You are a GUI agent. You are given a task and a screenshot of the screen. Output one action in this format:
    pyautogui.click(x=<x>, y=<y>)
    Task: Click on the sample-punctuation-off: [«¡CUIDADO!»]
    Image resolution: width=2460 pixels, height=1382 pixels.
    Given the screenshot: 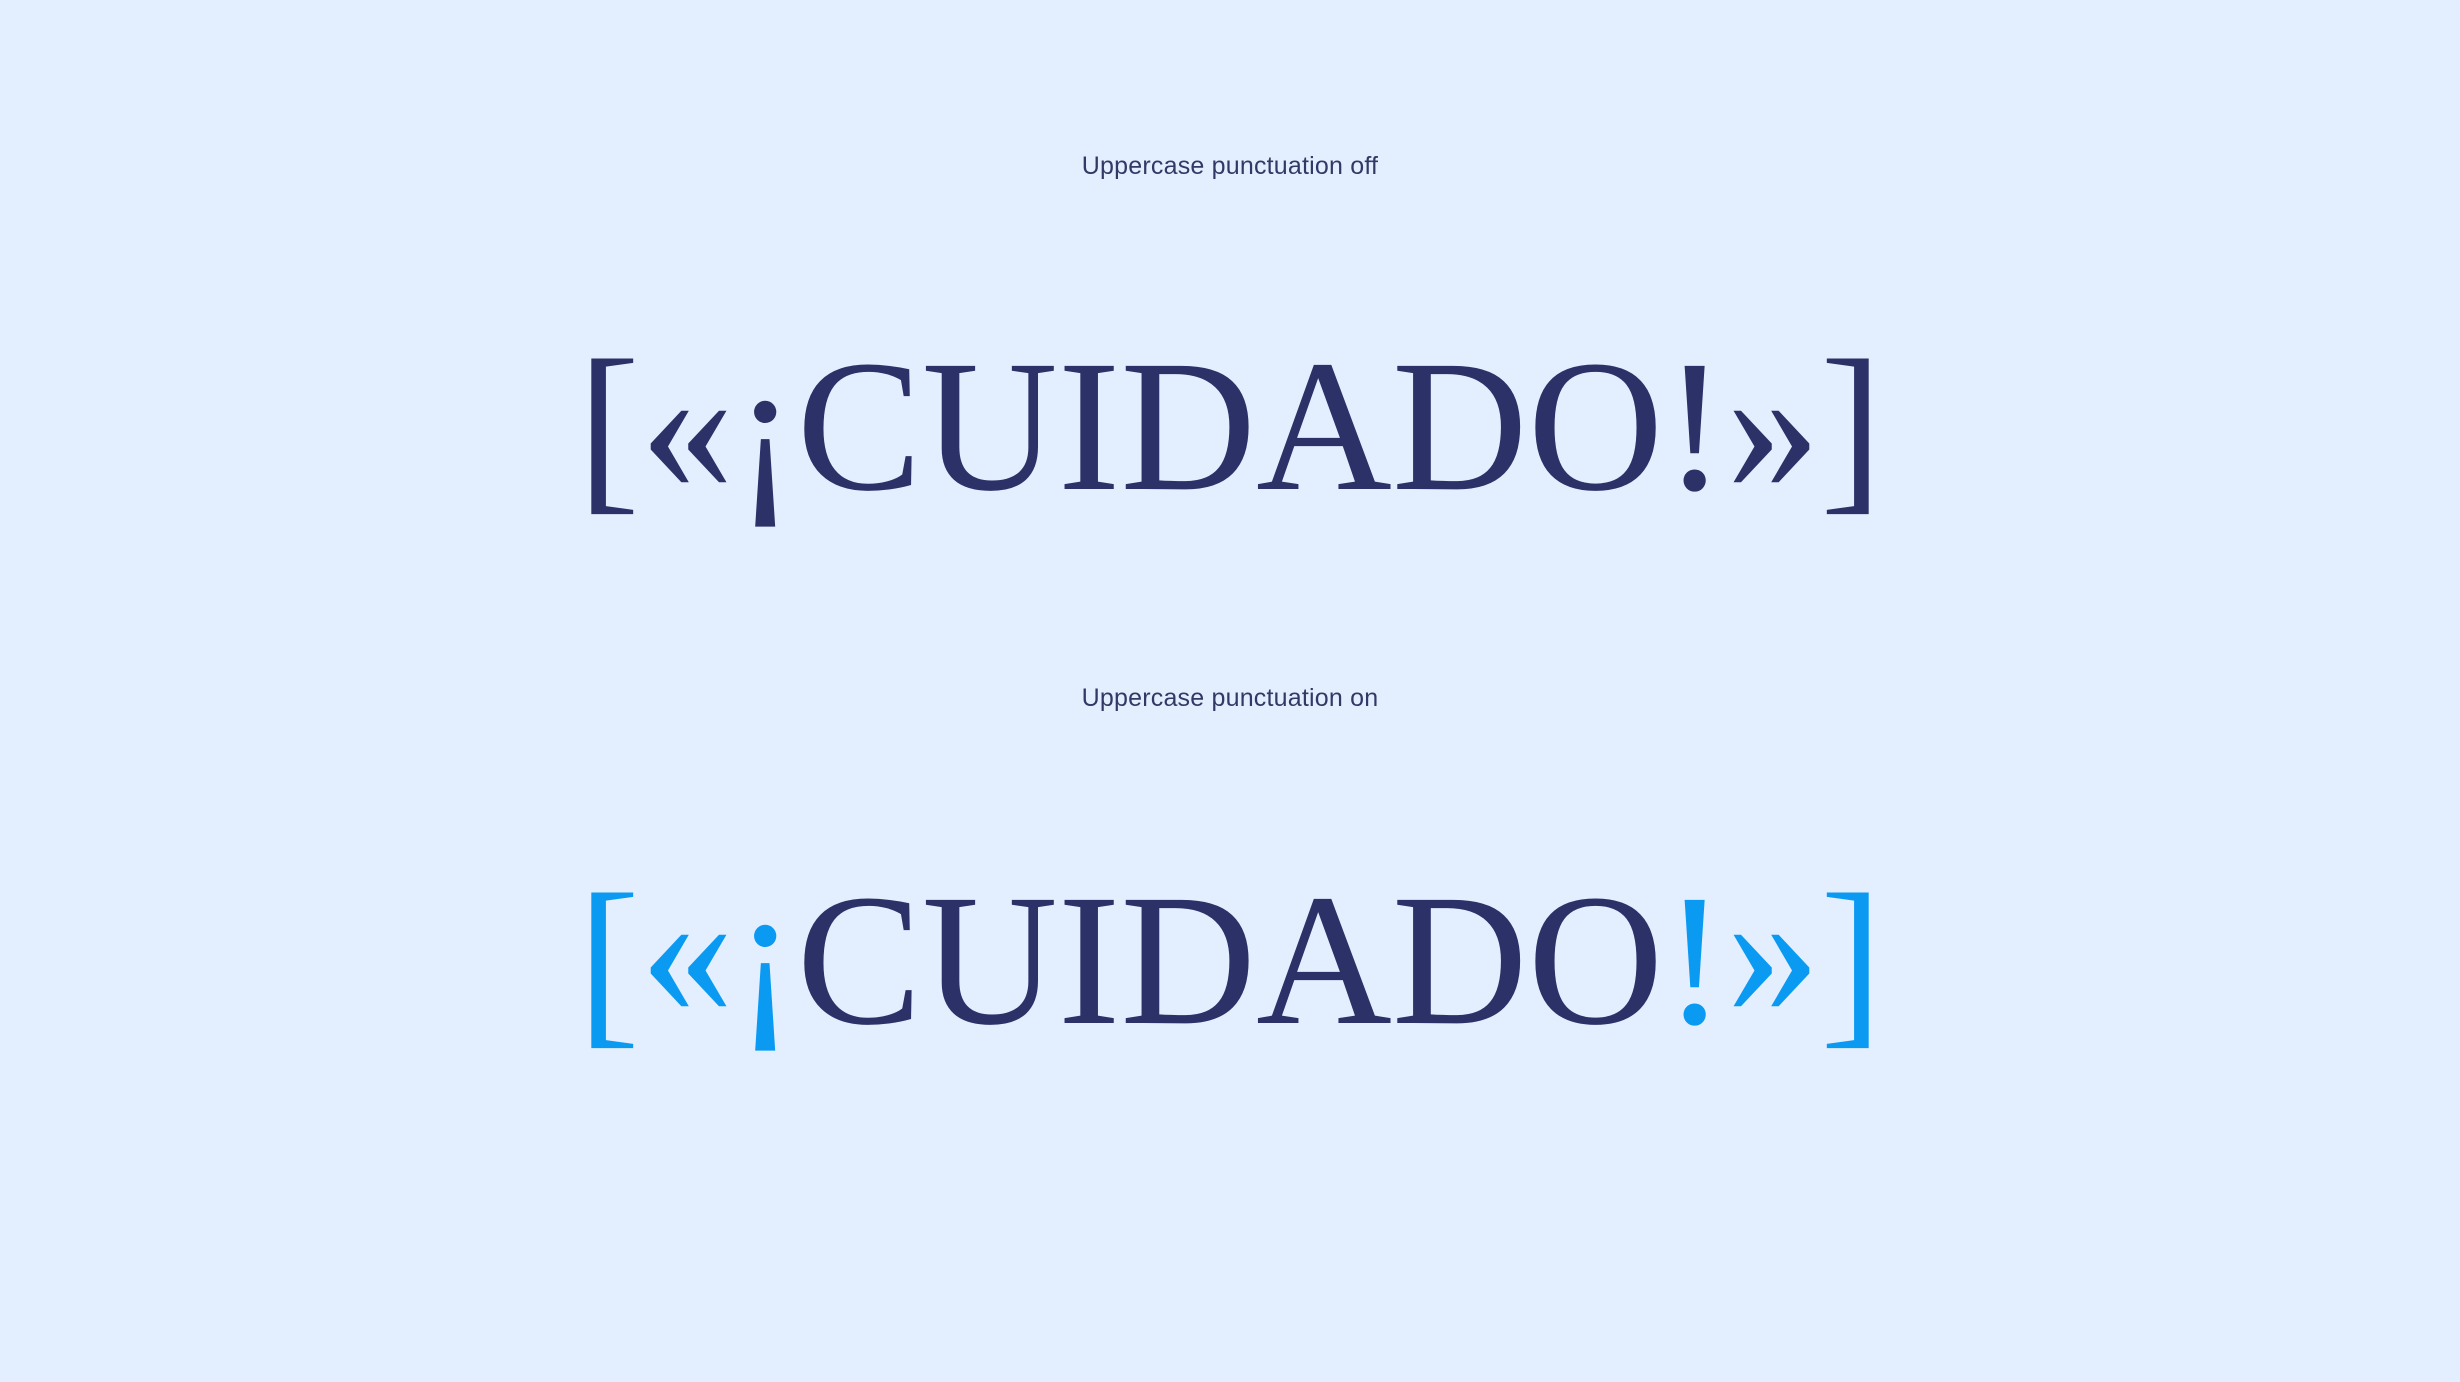 What is the action you would take?
    pyautogui.click(x=1230, y=426)
    